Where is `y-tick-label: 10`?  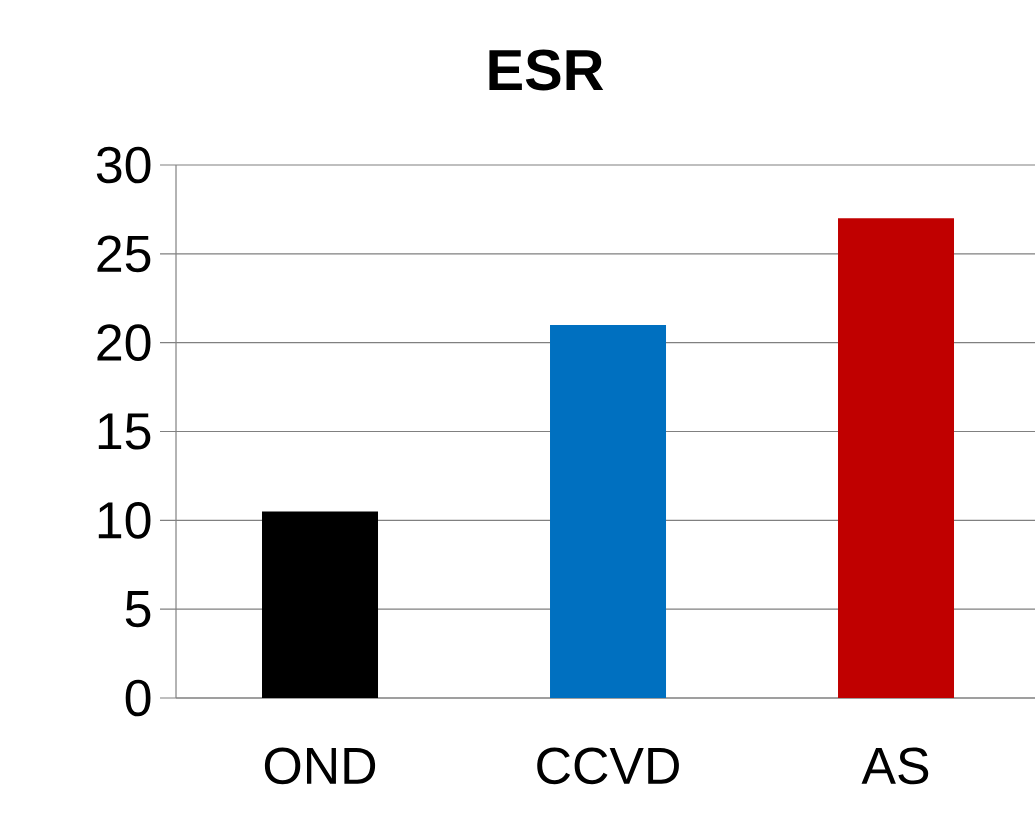 y-tick-label: 10 is located at coordinates (124, 520).